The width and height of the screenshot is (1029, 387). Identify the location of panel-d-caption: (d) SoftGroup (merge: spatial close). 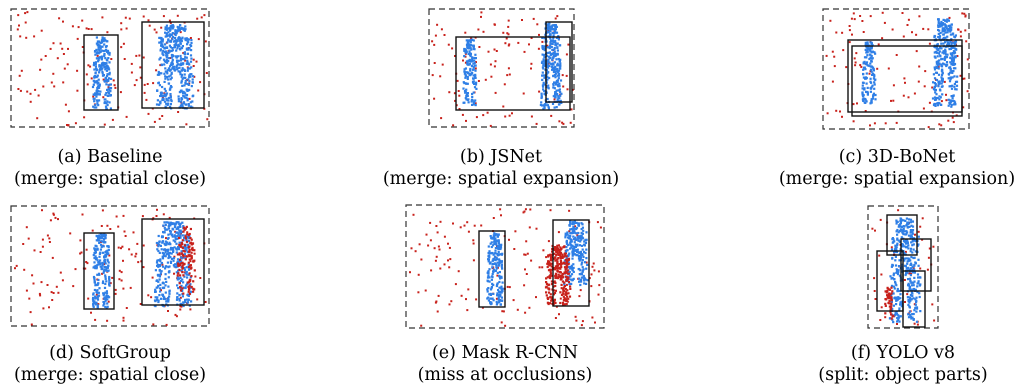
(110, 364).